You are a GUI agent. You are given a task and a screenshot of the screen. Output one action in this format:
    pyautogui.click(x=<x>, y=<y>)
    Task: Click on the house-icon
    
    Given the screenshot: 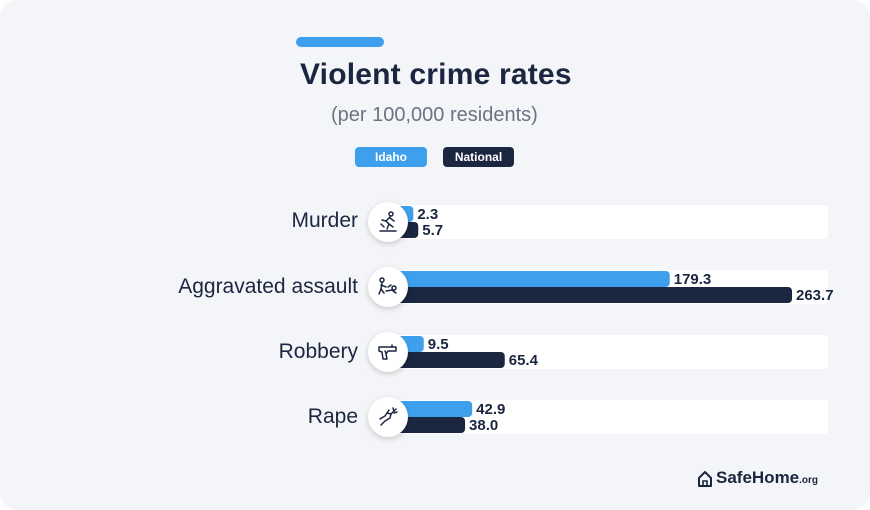 What is the action you would take?
    pyautogui.click(x=705, y=479)
    